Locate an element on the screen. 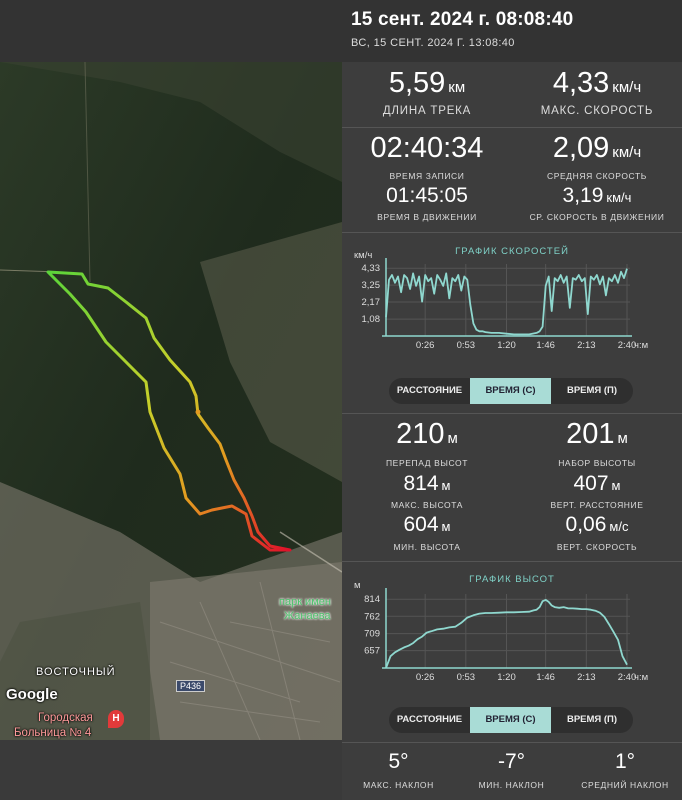 The height and width of the screenshot is (800, 682). record-time-label: ВРЕМЯ ЗАПИСИ is located at coordinates (427, 176).